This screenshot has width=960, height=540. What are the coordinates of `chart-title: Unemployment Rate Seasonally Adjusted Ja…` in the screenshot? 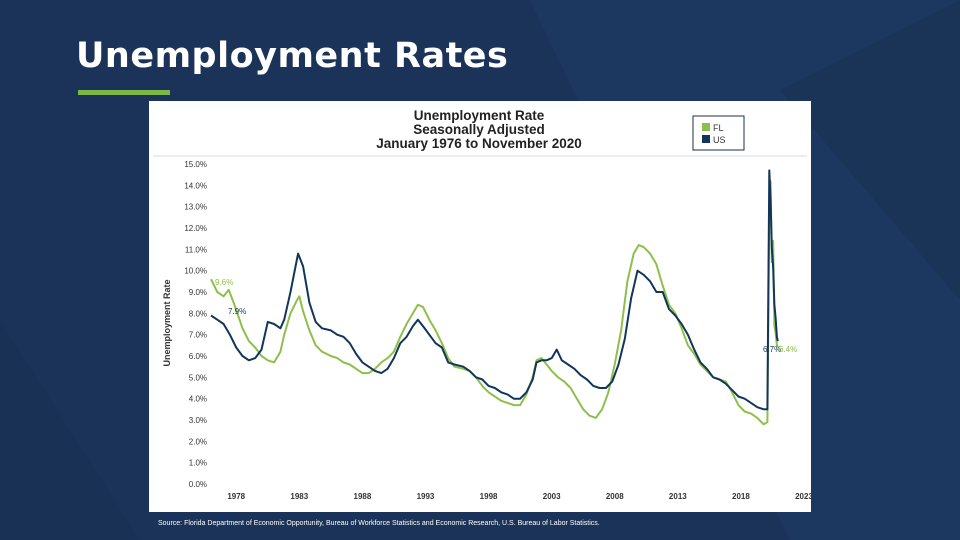 It's located at (479, 129).